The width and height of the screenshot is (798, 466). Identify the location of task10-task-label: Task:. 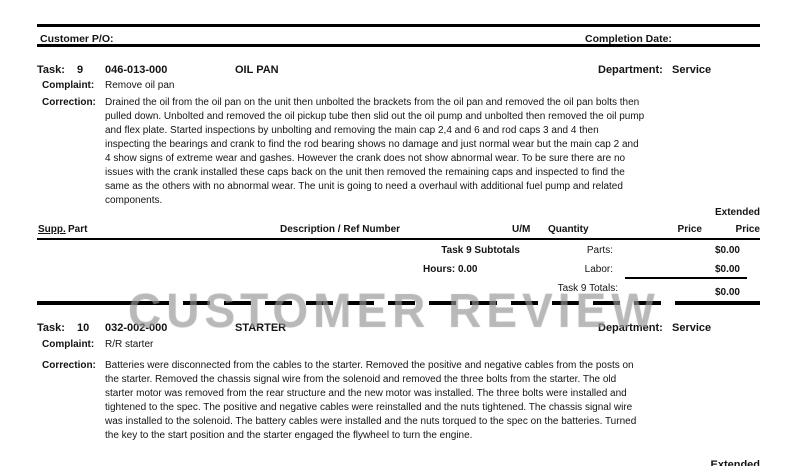
(51, 328).